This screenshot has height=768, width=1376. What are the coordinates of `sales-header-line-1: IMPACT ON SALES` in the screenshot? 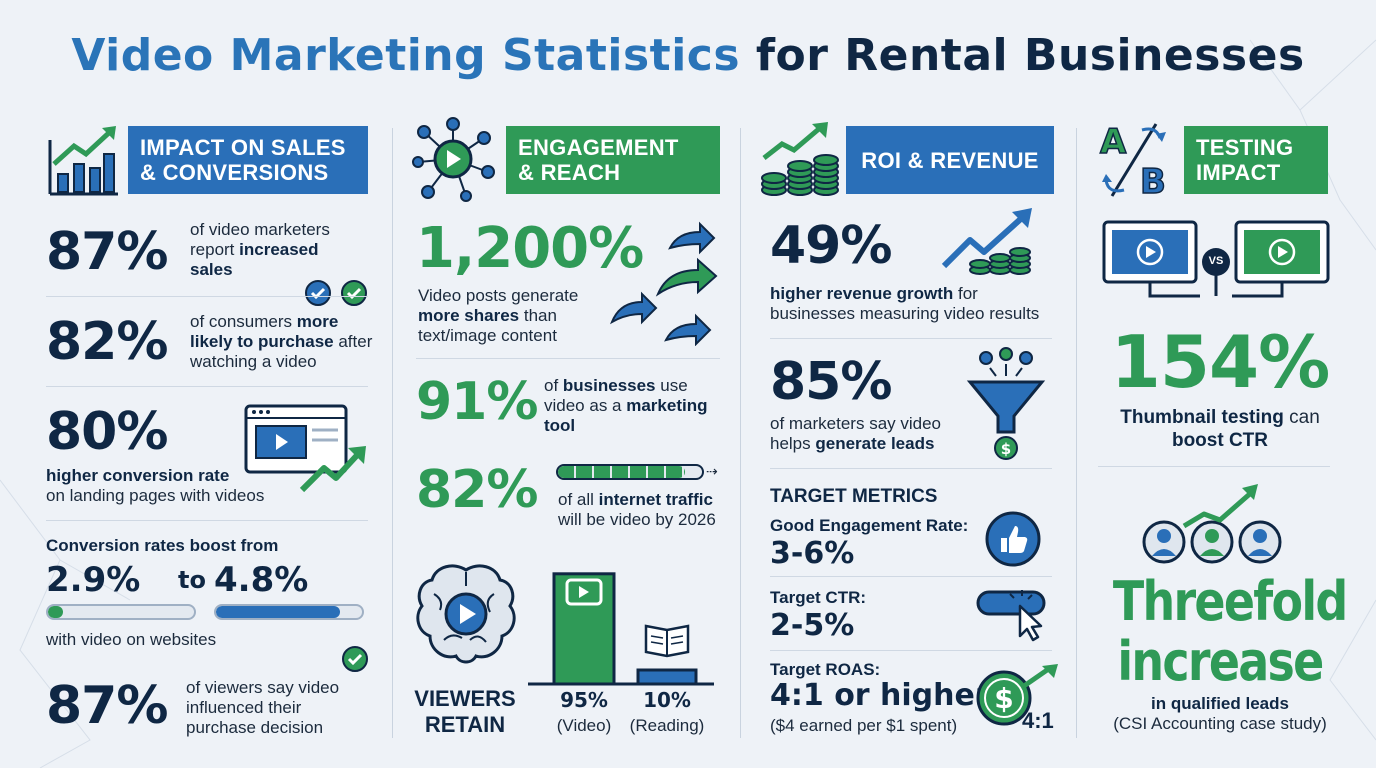 It's located at (243, 147).